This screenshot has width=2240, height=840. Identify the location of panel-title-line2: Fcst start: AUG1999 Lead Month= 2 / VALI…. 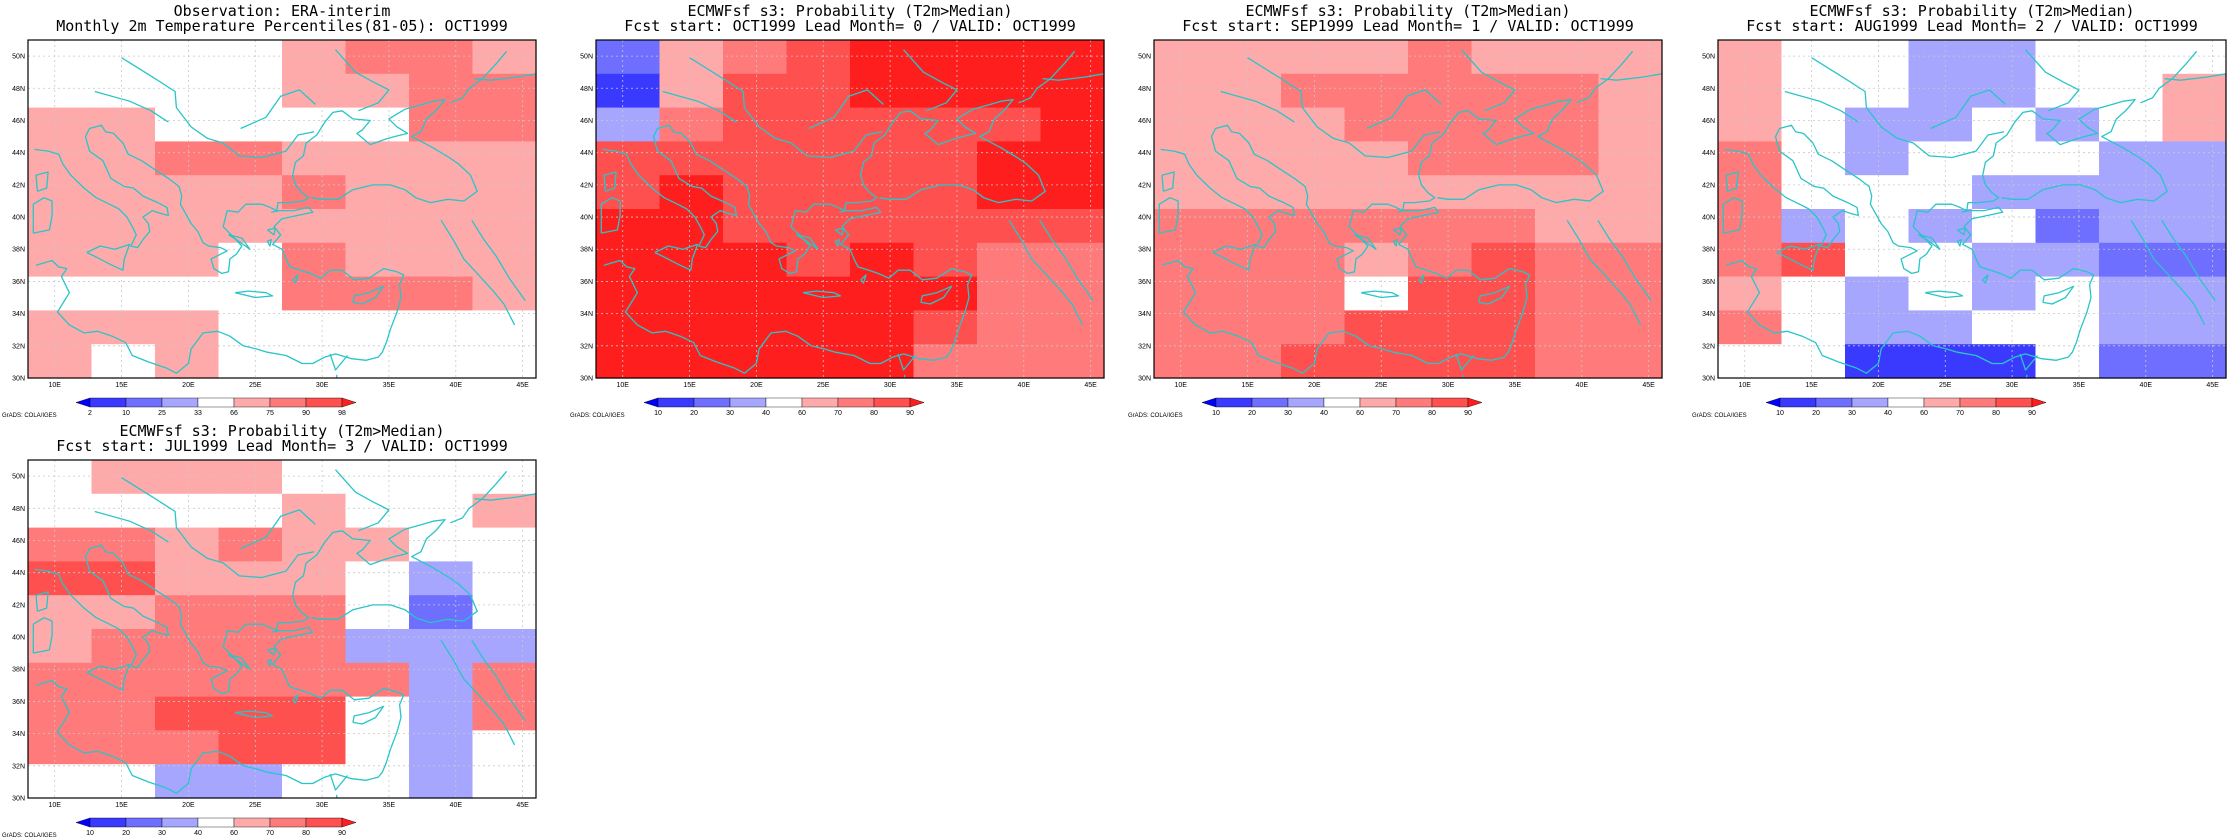
(1972, 26).